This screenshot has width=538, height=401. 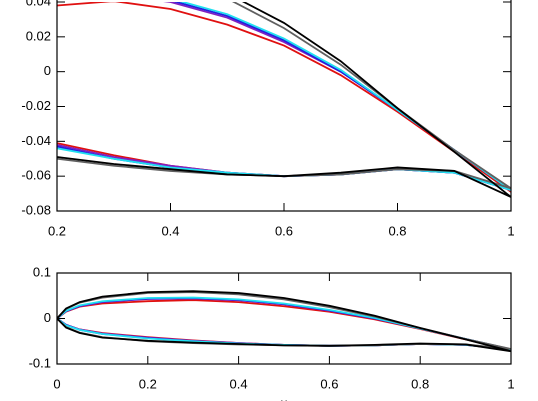 I want to click on plot-area, so click(x=284, y=321).